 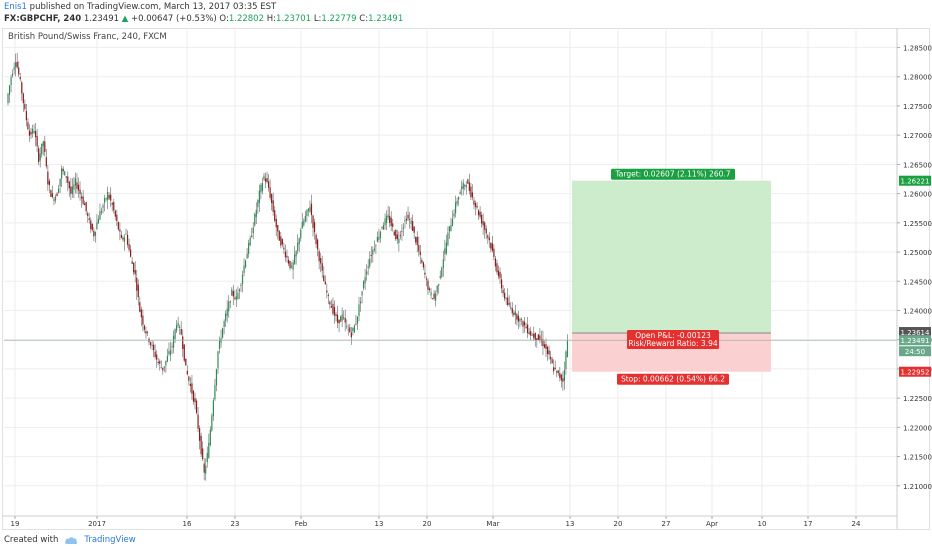 I want to click on svg-text: 1.23614, so click(x=915, y=333).